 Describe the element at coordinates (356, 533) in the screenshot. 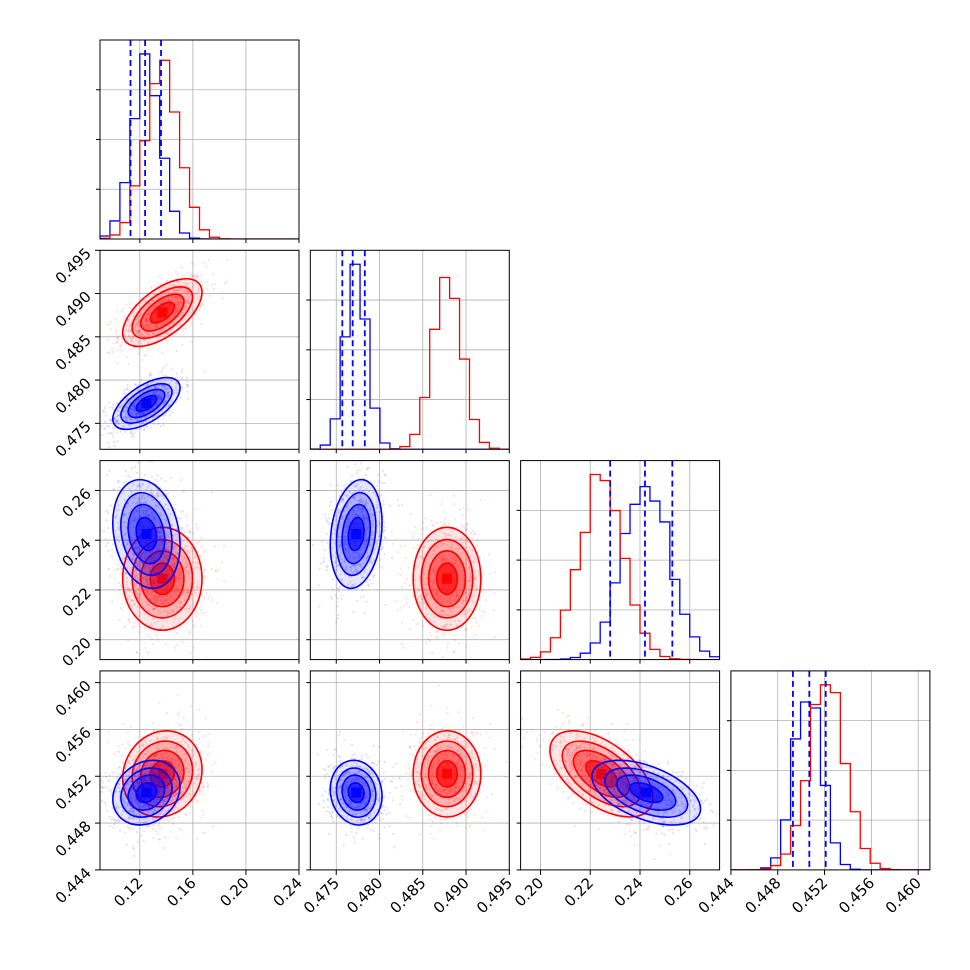

I see `density-peak-blue` at that location.